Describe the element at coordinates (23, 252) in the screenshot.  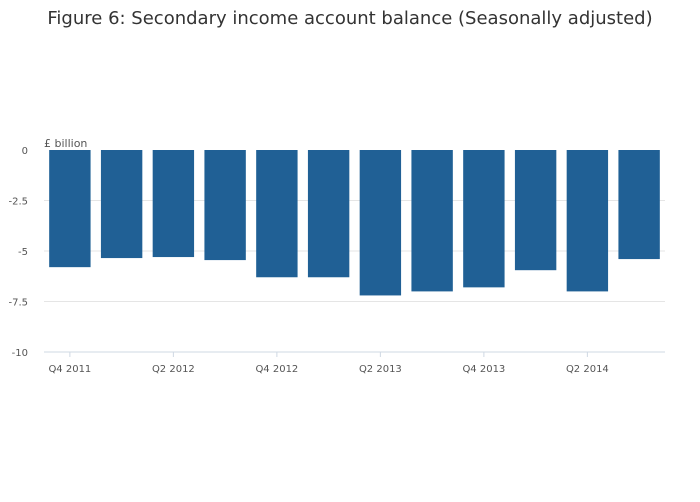
I see `y-tick-label: -5` at that location.